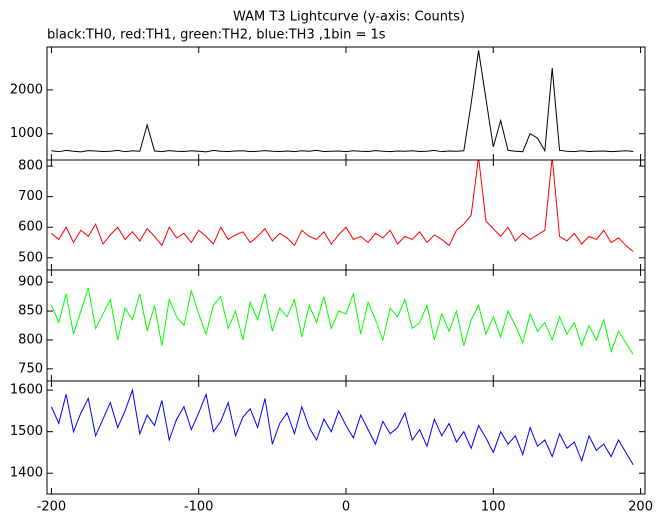 The image size is (669, 519). I want to click on y-tick-label: 750, so click(30, 368).